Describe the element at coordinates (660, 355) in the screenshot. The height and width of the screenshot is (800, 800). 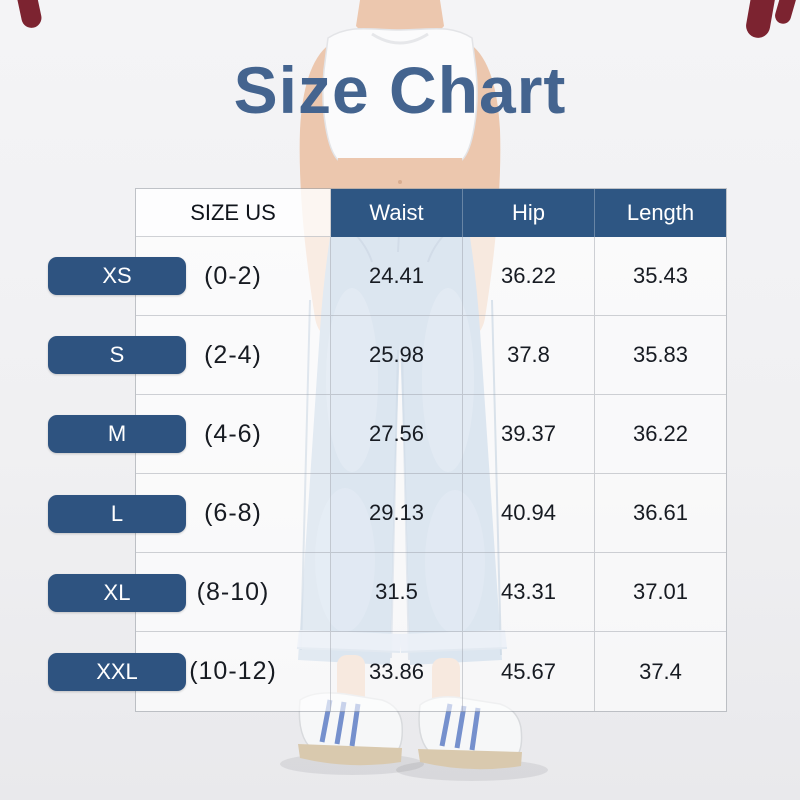
I see `cell-length: 35.83` at that location.